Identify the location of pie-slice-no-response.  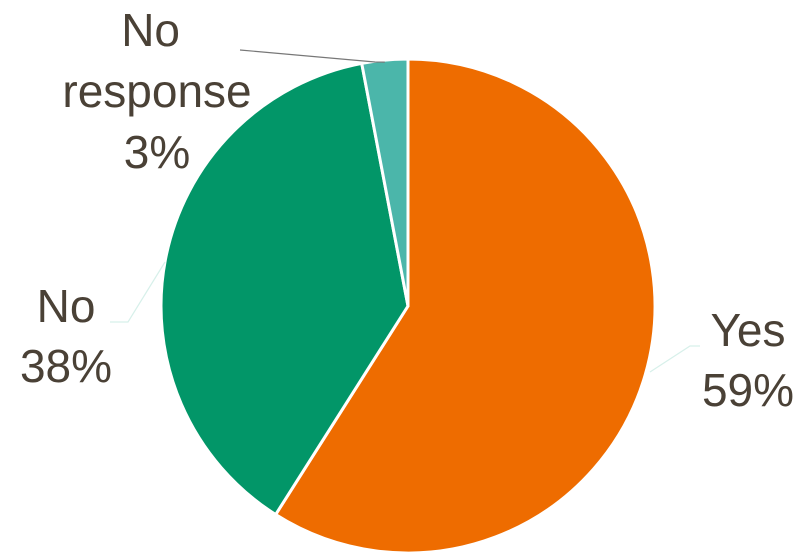
(385, 182).